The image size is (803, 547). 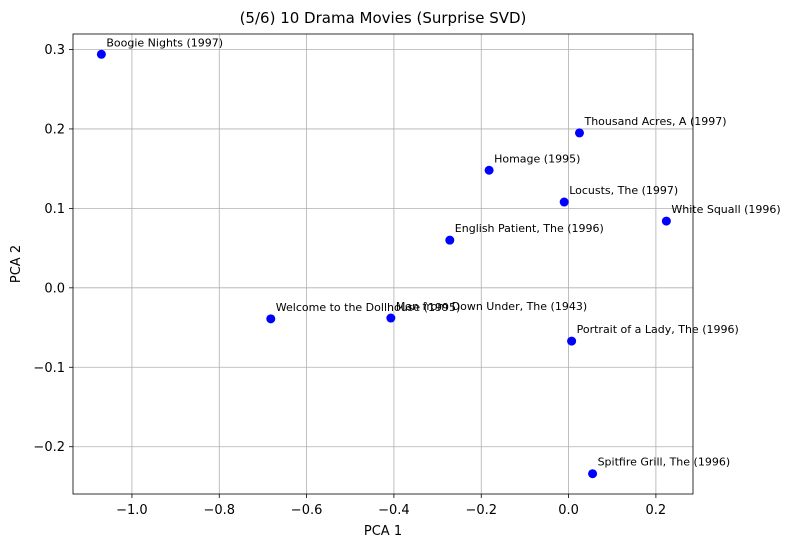 What do you see at coordinates (164, 42) in the screenshot?
I see `point-label: Boogie Nights (1997)` at bounding box center [164, 42].